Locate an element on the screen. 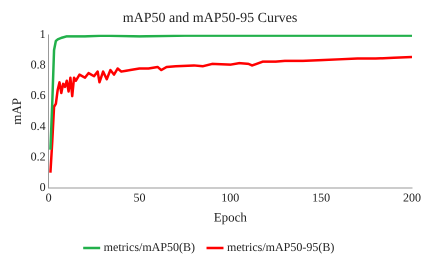  y-tick-label: 0.4 is located at coordinates (38, 125).